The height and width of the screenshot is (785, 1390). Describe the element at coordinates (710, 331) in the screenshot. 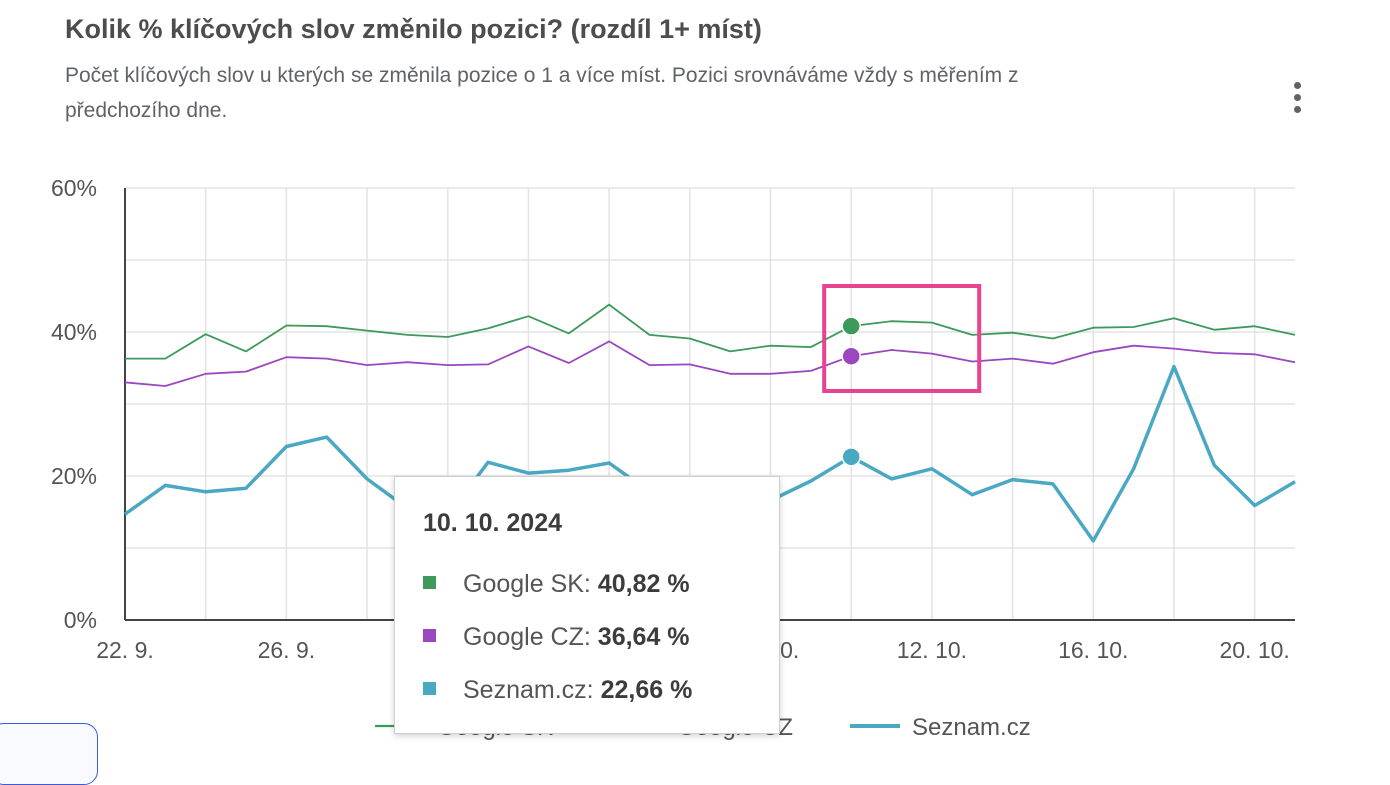

I see `series-line-google-sk` at that location.